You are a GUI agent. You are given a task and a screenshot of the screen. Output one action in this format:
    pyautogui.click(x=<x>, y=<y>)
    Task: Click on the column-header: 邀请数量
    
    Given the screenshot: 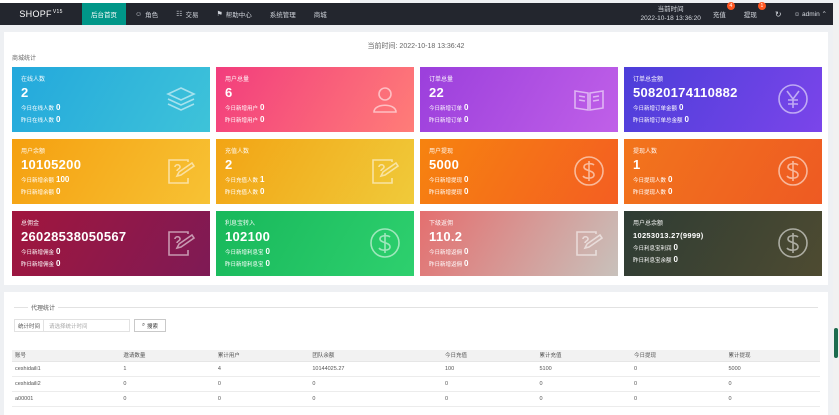 What is the action you would take?
    pyautogui.click(x=167, y=356)
    